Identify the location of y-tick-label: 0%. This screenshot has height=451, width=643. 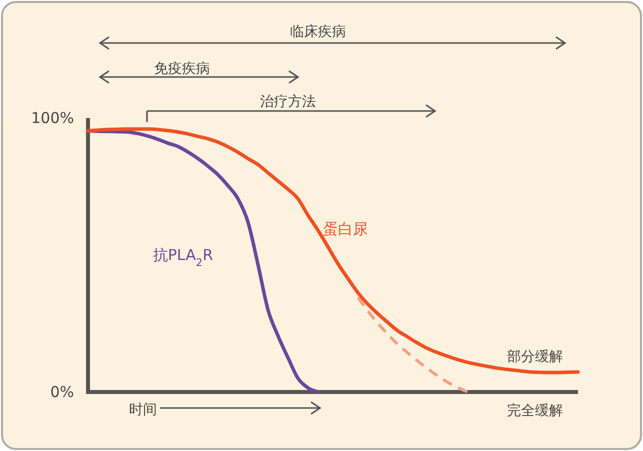
(62, 392).